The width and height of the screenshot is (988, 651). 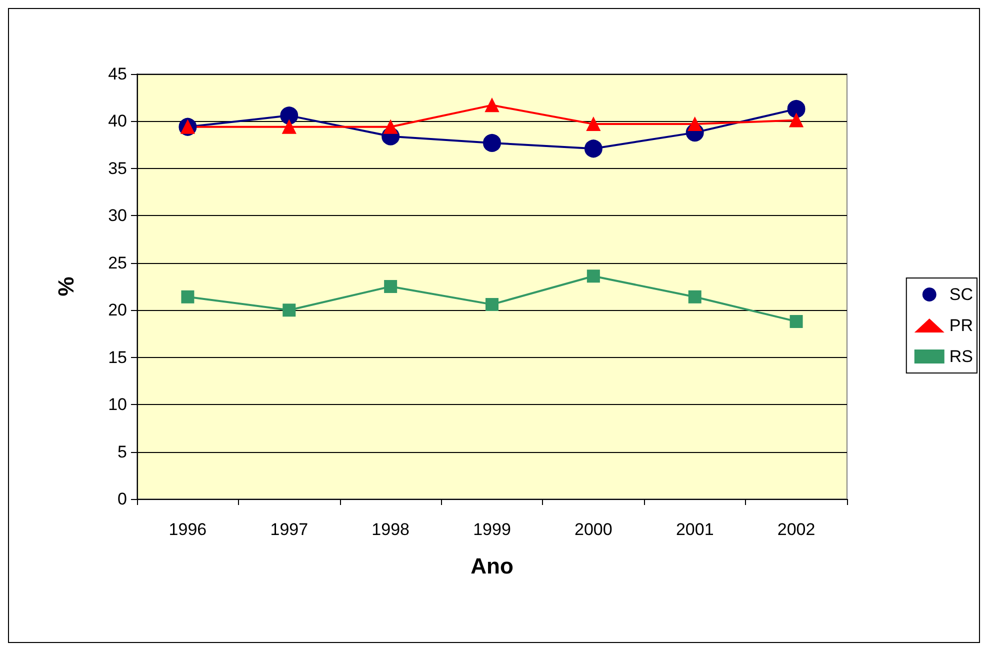 I want to click on y-tick-label: 0, so click(x=122, y=499).